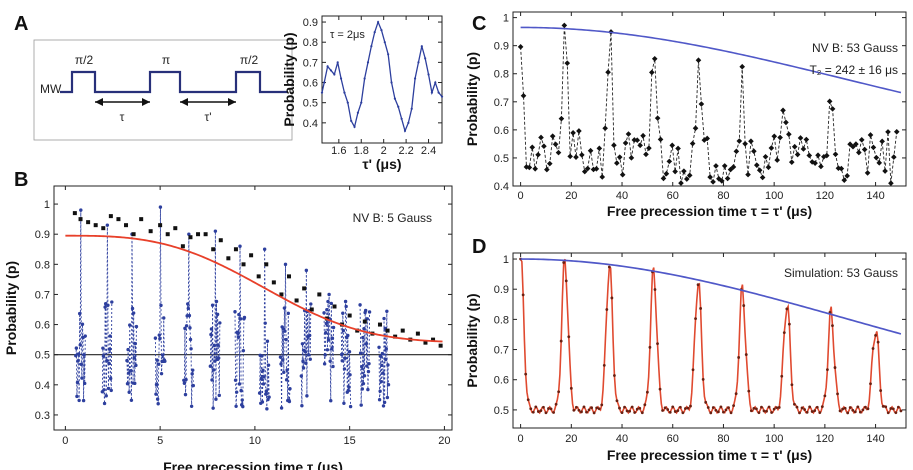  What do you see at coordinates (285, 336) in the screenshot?
I see `oscillation-burst` at bounding box center [285, 336].